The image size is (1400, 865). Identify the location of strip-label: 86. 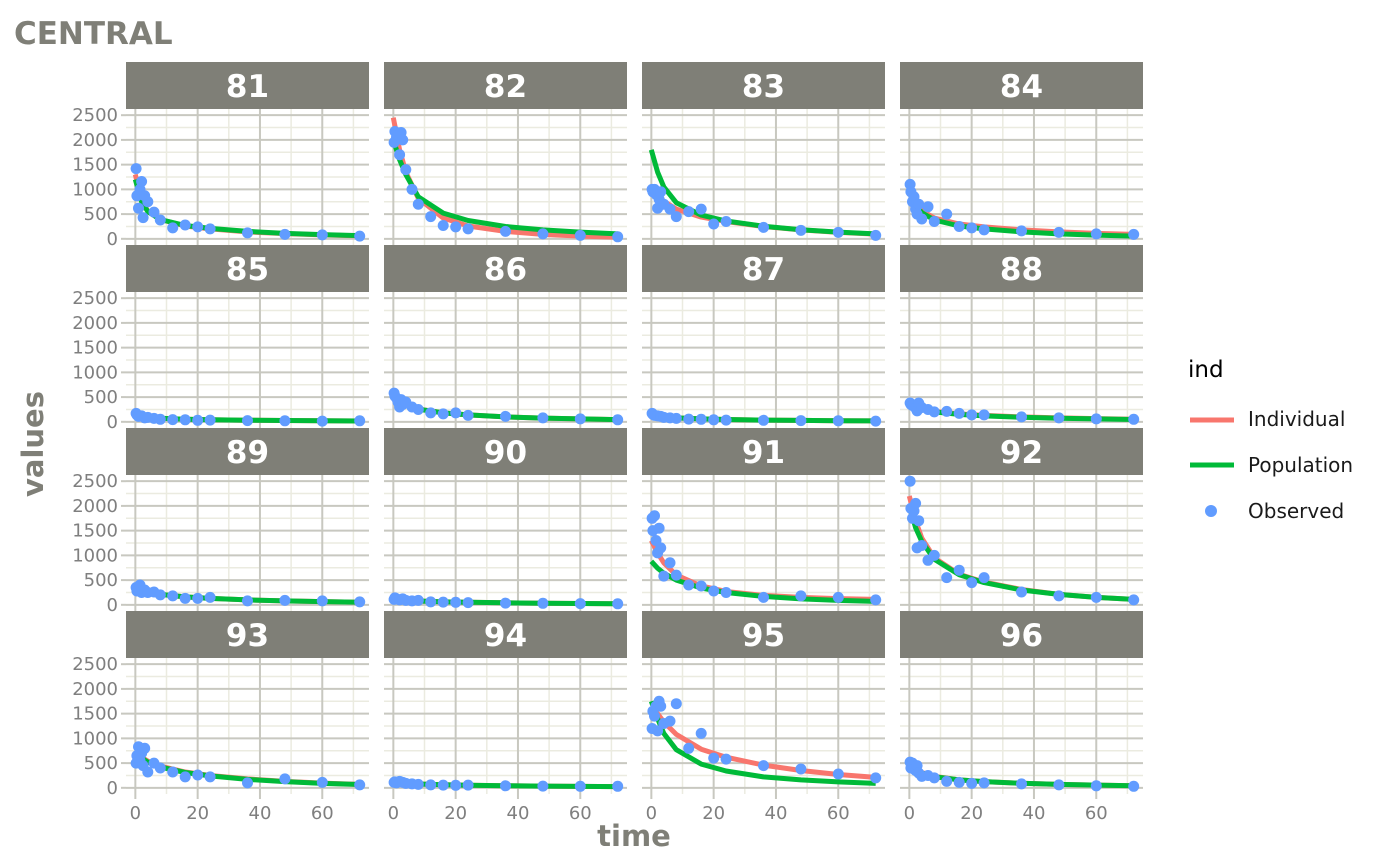
(505, 270).